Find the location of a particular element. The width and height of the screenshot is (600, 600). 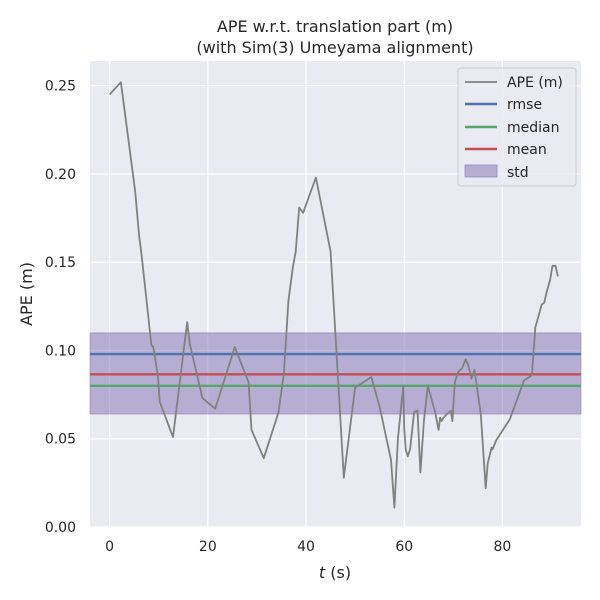

legend-swatch-std is located at coordinates (481, 171).